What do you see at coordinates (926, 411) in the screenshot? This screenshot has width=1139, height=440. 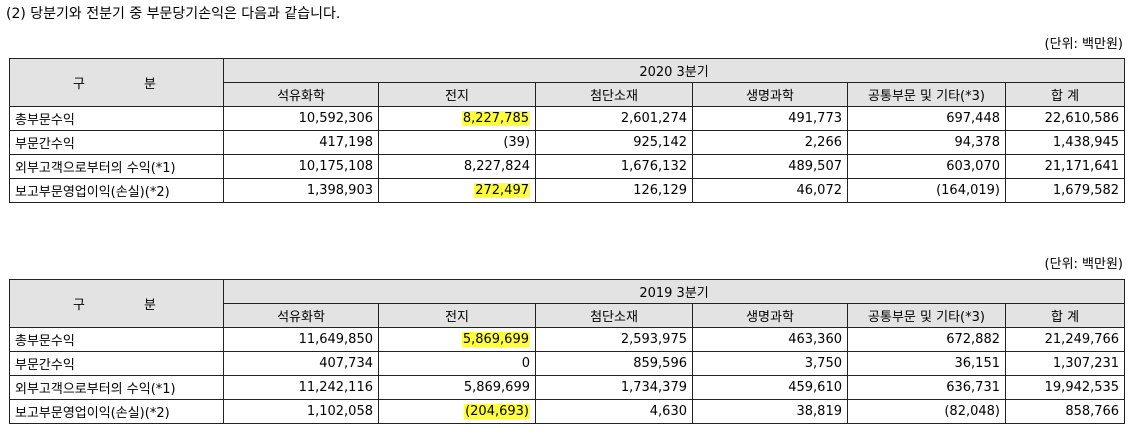 I see `cell: (82,048)` at bounding box center [926, 411].